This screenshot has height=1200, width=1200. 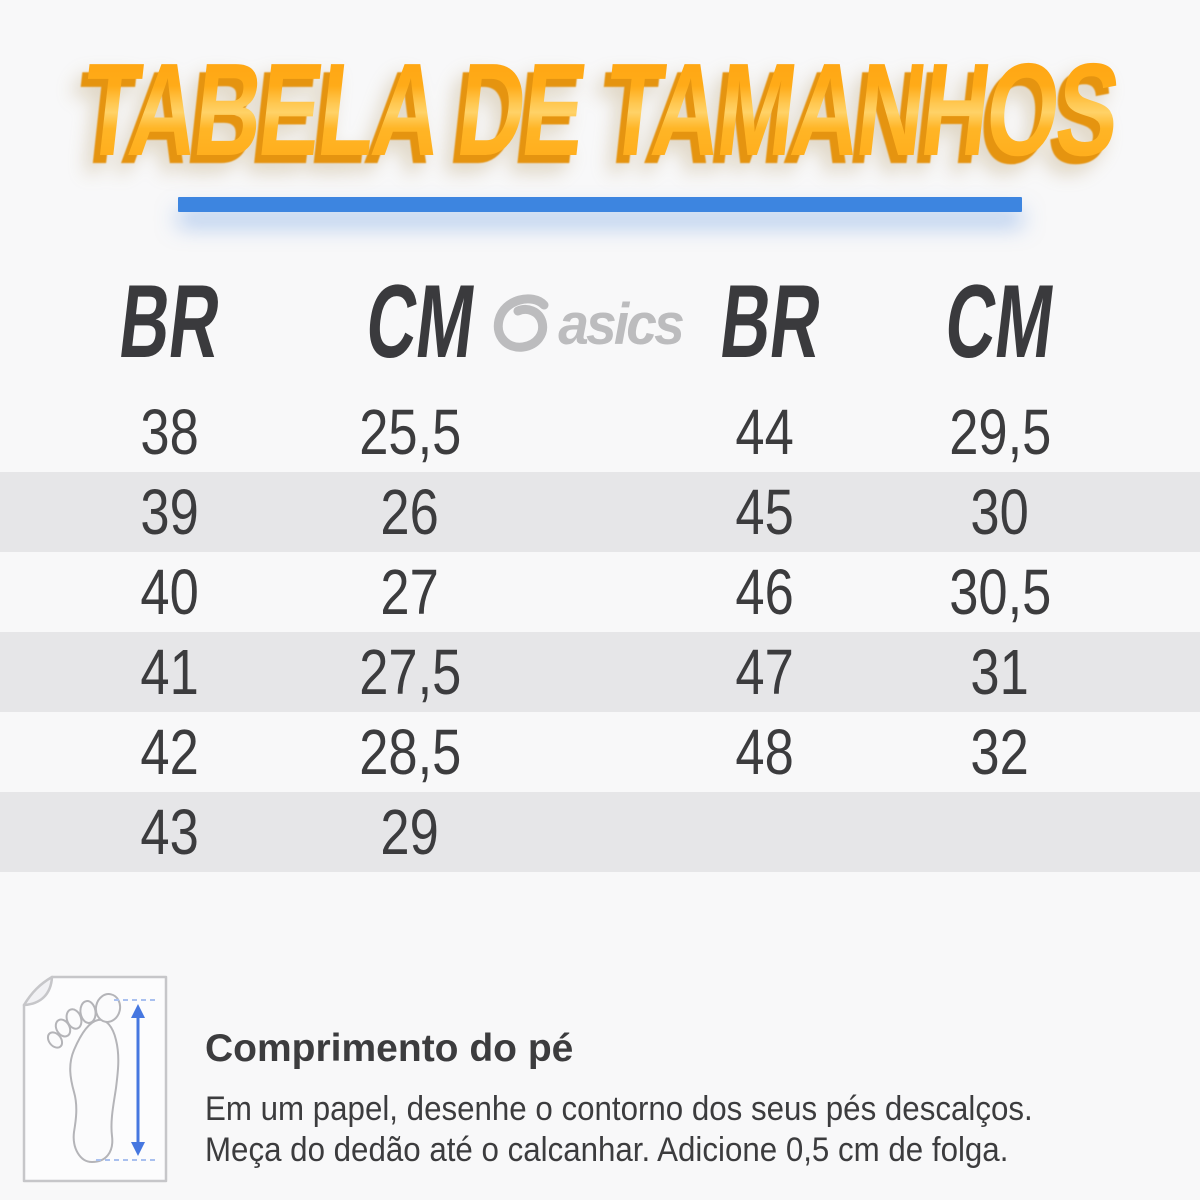 What do you see at coordinates (1000, 752) in the screenshot?
I see `cell-cm-right: 32` at bounding box center [1000, 752].